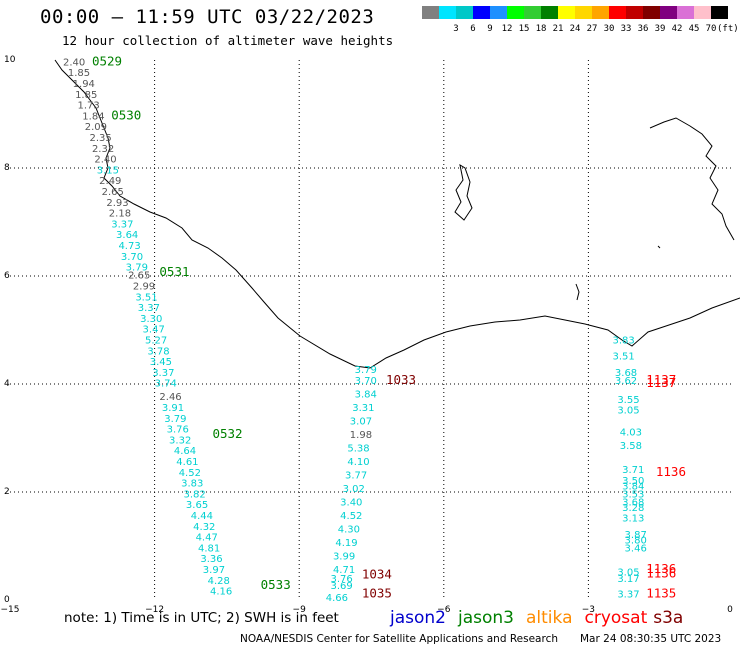 This screenshot has height=650, width=740. Describe the element at coordinates (524, 29) in the screenshot. I see `colorbar-label: 15` at that location.